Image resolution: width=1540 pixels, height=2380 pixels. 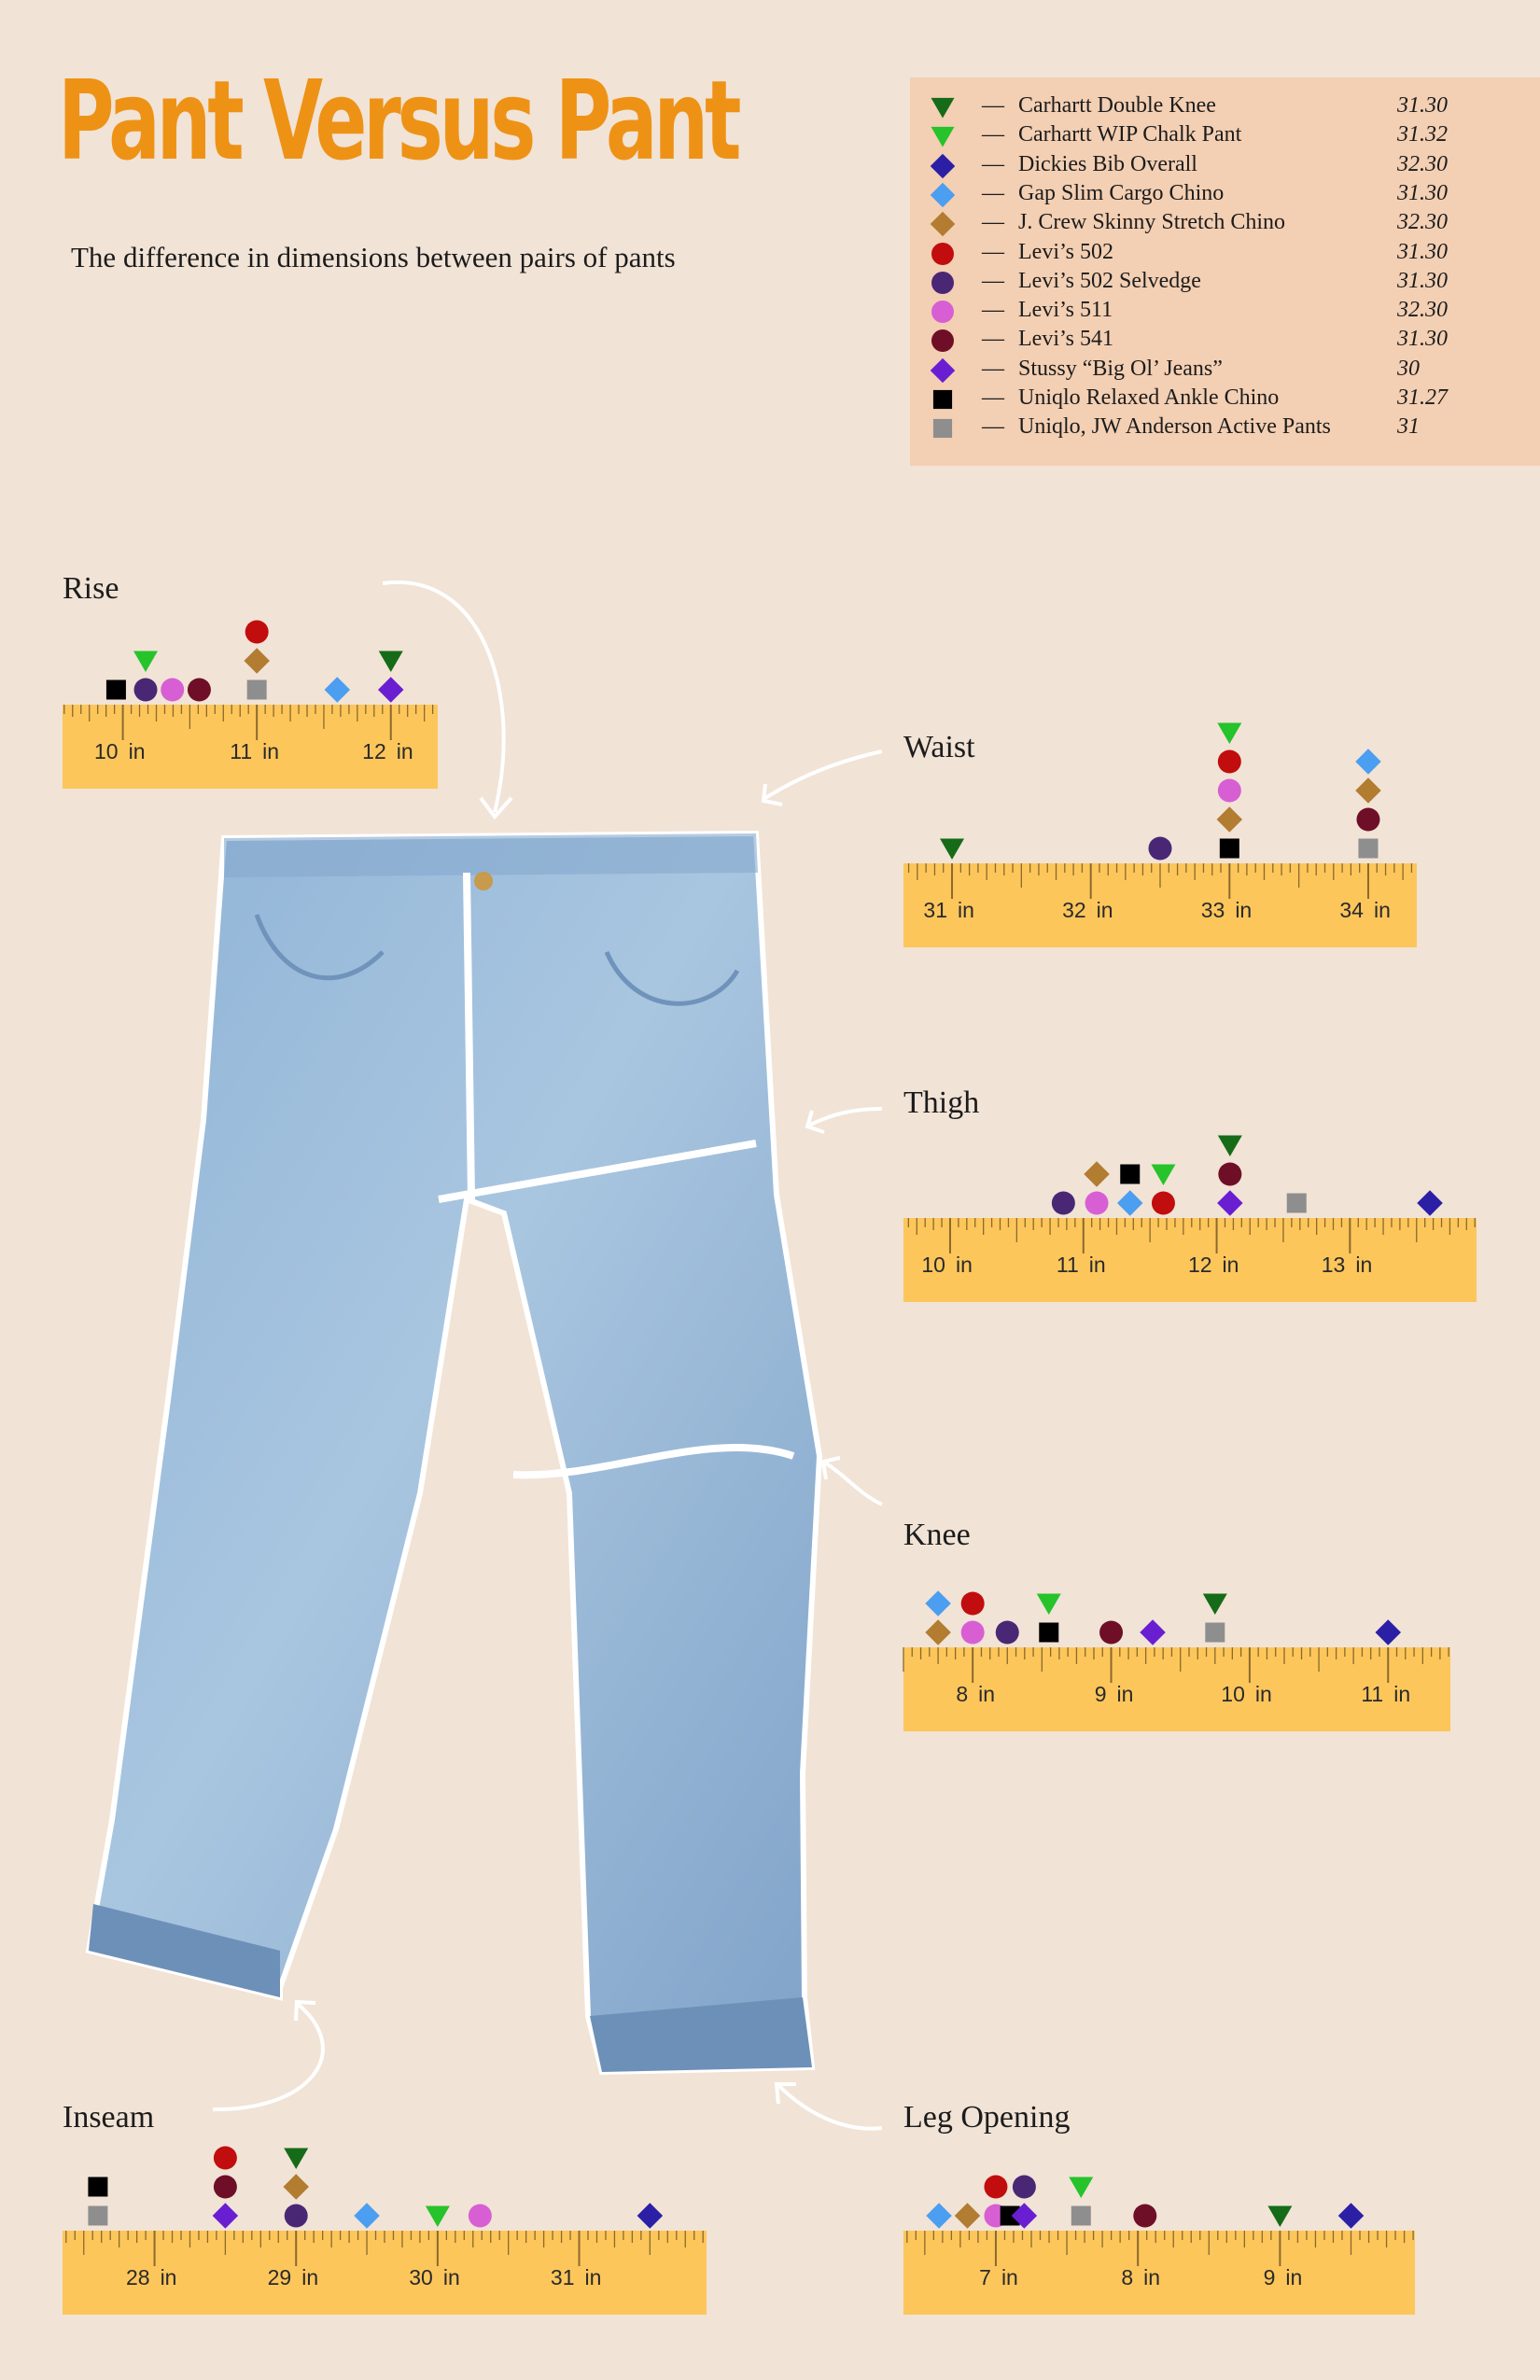 What do you see at coordinates (391, 690) in the screenshot?
I see `marker-stussy-big-ol-jeans` at bounding box center [391, 690].